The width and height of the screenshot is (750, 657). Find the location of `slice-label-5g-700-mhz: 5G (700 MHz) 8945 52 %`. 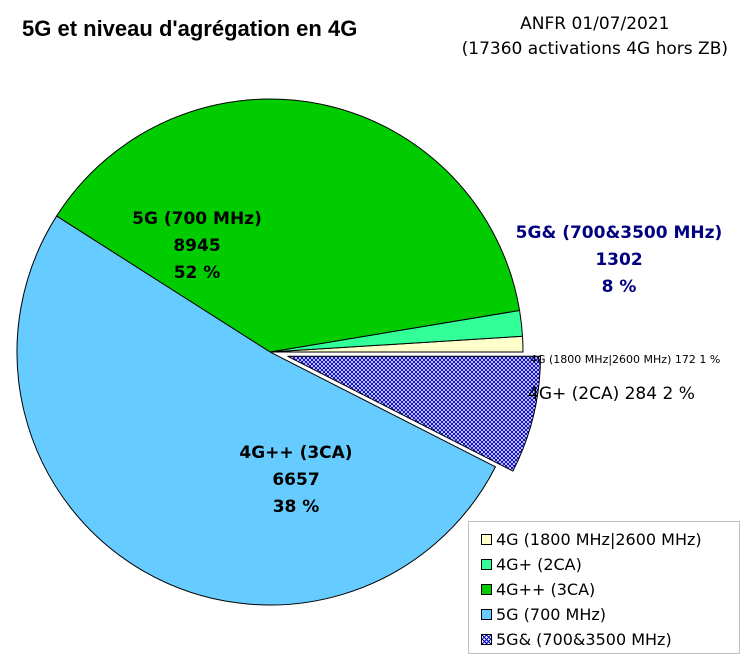

slice-label-5g-700-mhz: 5G (700 MHz) 8945 52 % is located at coordinates (197, 246).